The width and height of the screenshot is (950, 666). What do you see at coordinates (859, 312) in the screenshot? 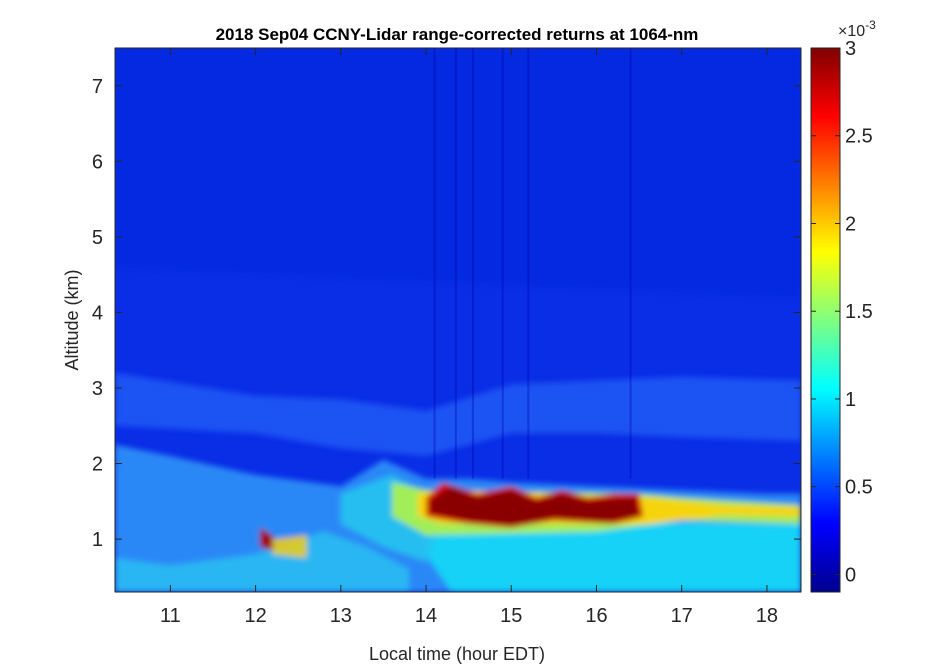
I see `colorbar-tick-label: 1.5` at bounding box center [859, 312].